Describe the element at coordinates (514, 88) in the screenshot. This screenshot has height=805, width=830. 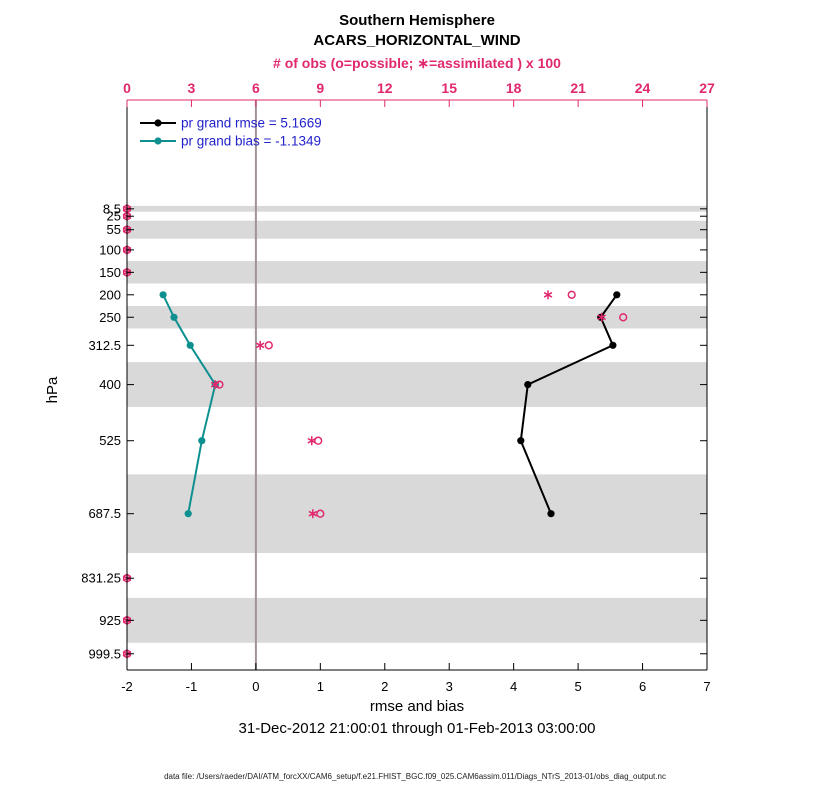
I see `top-tick-label: 18` at that location.